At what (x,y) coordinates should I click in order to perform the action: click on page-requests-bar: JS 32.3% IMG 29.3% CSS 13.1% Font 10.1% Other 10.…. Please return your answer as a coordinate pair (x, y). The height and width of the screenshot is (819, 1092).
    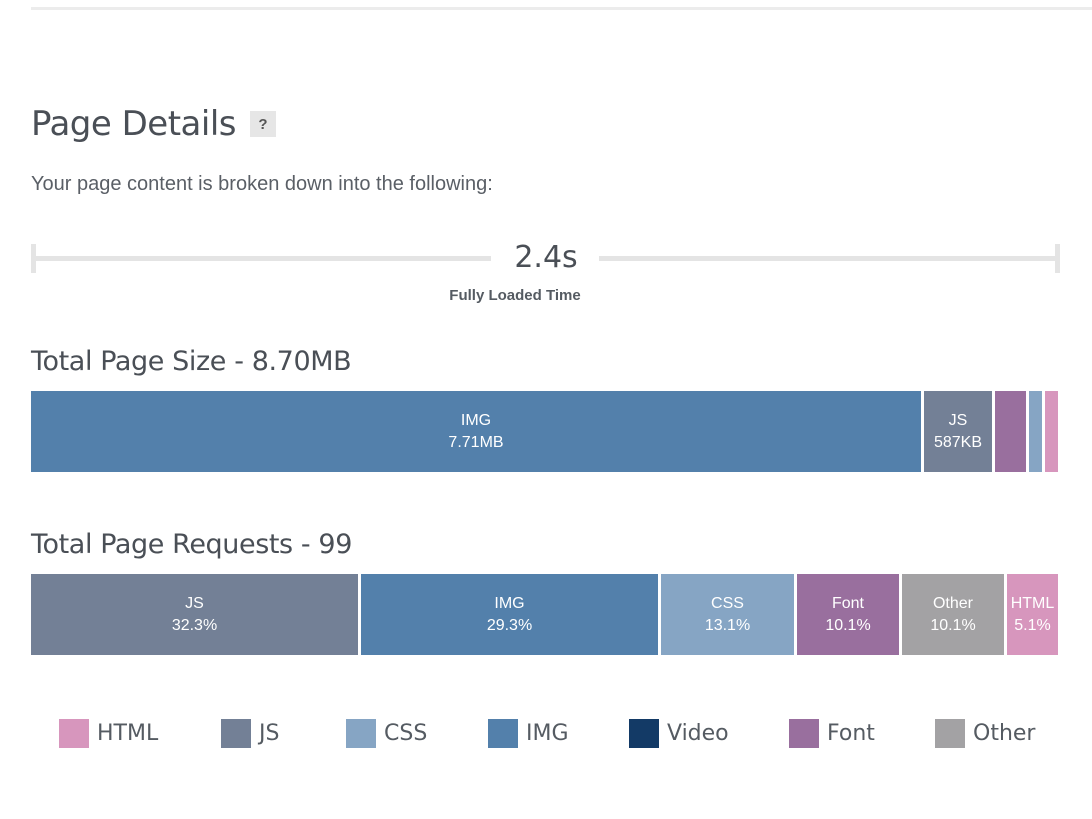
    Looking at the image, I should click on (544, 614).